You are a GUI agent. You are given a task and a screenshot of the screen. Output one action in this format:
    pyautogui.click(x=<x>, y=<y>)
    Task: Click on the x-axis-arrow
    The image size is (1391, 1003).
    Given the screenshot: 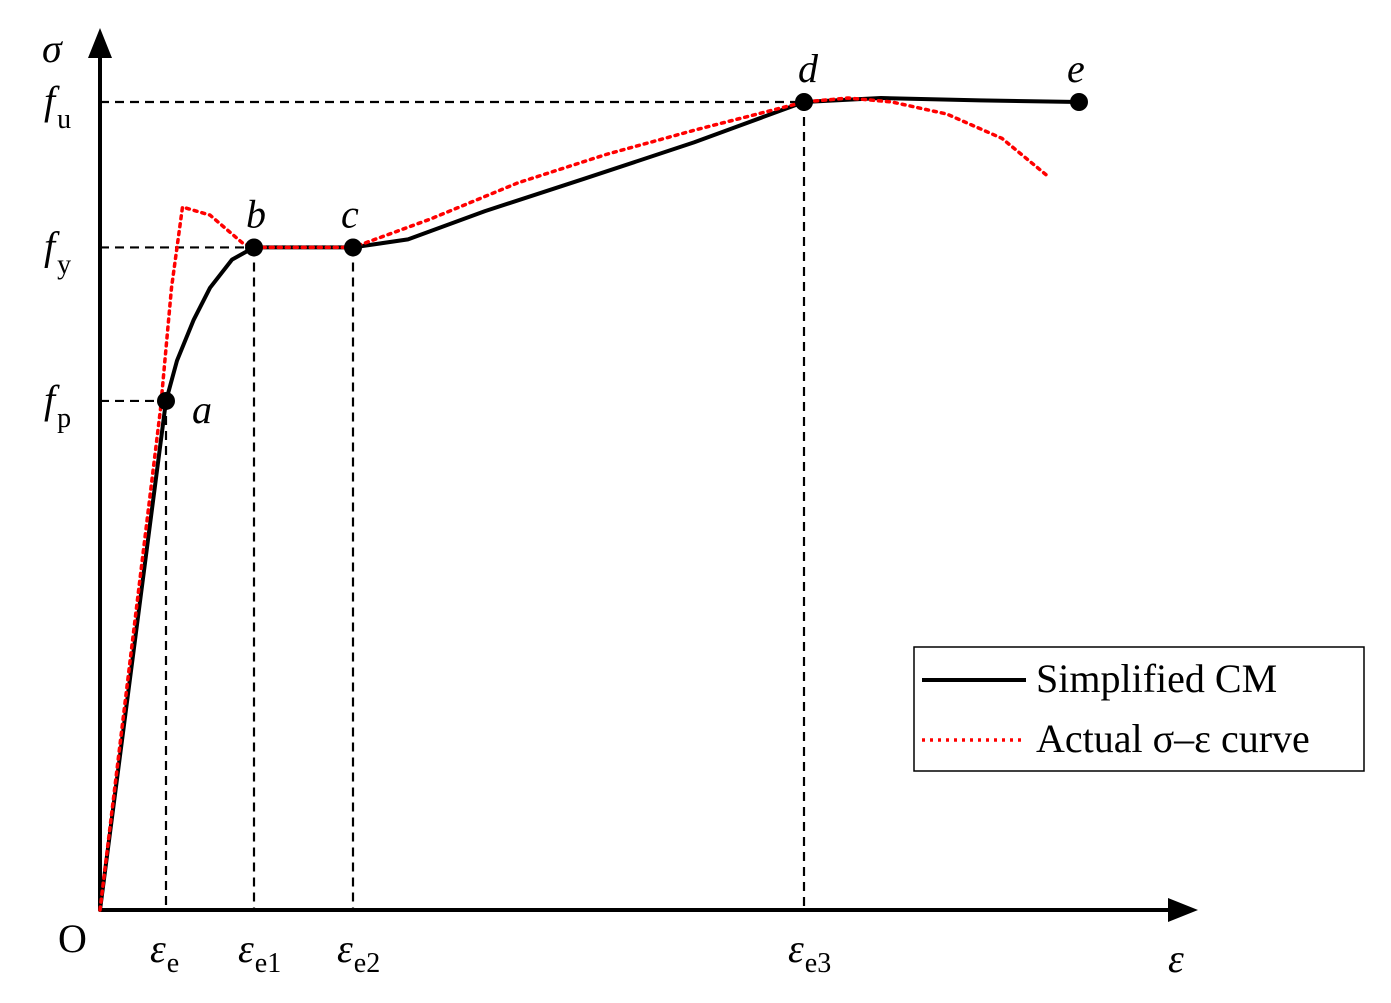 What is the action you would take?
    pyautogui.click(x=1183, y=910)
    